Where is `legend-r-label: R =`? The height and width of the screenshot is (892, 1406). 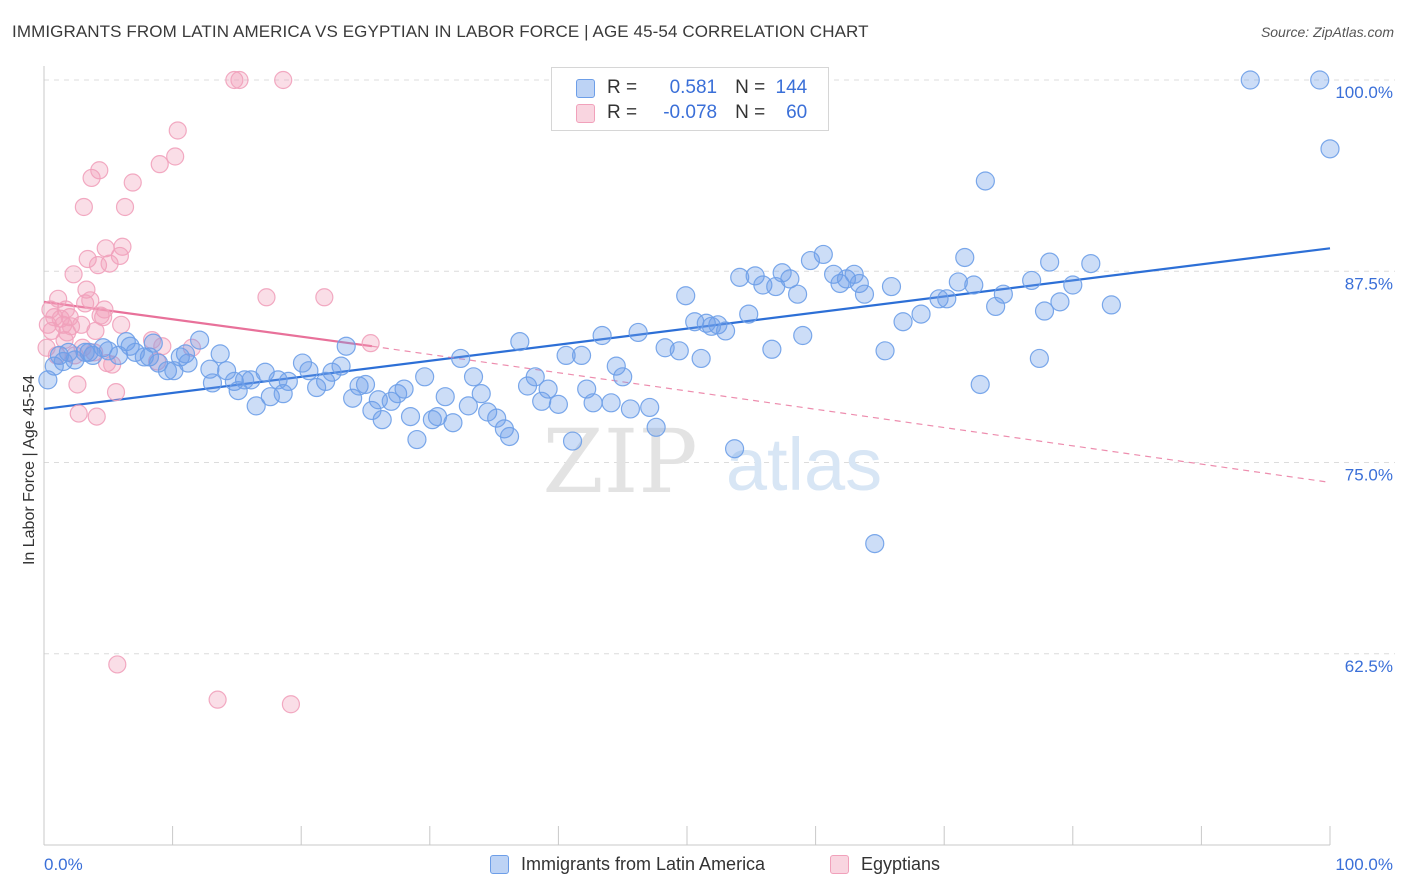
legend-r-label: R = is located at coordinates (622, 112).